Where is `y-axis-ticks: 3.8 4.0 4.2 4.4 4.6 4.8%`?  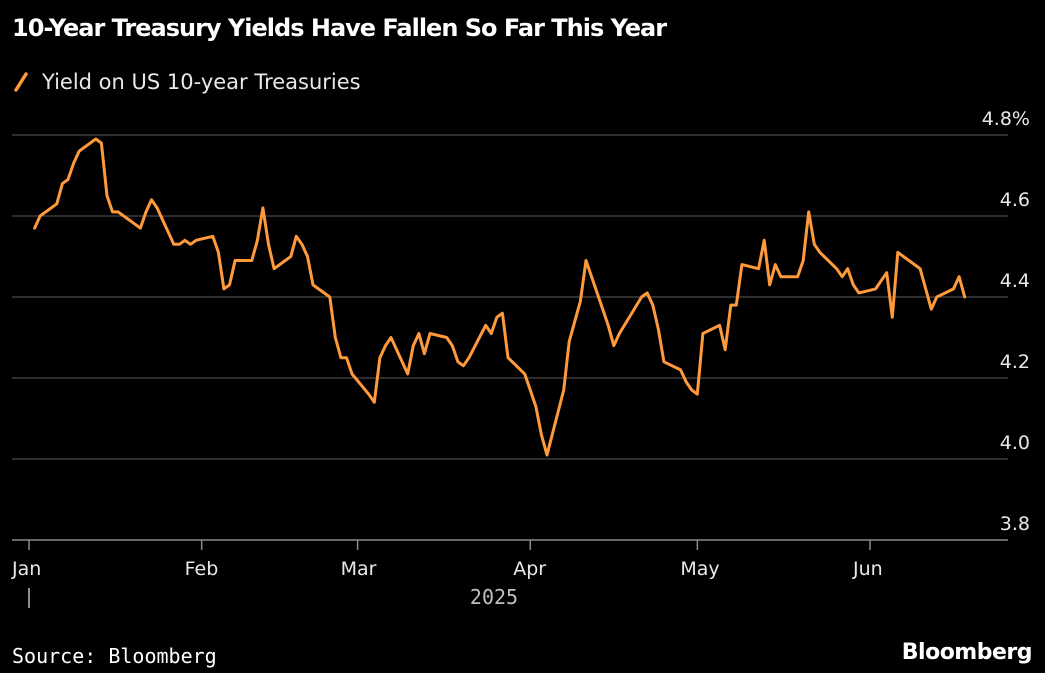
y-axis-ticks: 3.8 4.0 4.2 4.4 4.6 4.8% is located at coordinates (1006, 321).